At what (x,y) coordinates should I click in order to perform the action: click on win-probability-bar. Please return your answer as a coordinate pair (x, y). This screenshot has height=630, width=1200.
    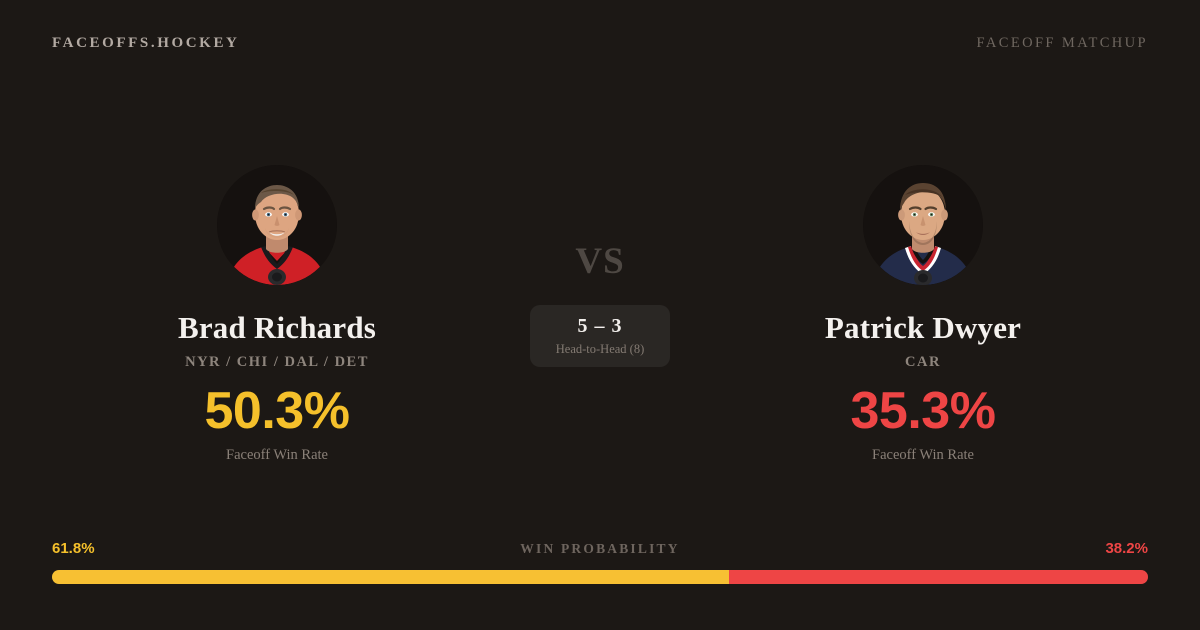
    Looking at the image, I should click on (600, 577).